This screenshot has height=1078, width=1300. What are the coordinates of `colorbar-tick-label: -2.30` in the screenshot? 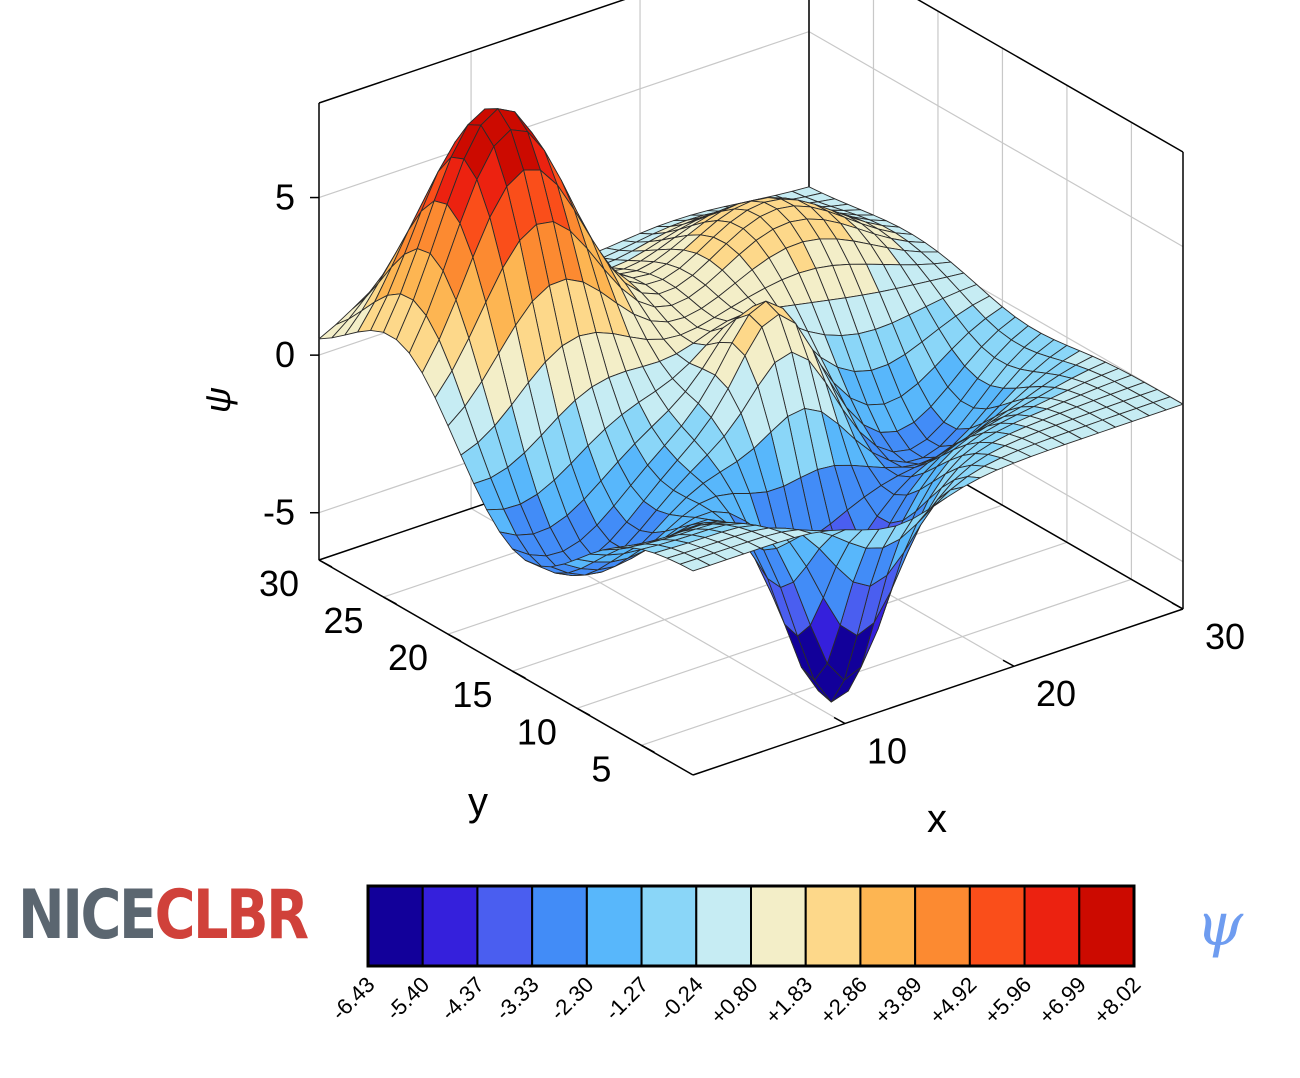 It's located at (571, 998).